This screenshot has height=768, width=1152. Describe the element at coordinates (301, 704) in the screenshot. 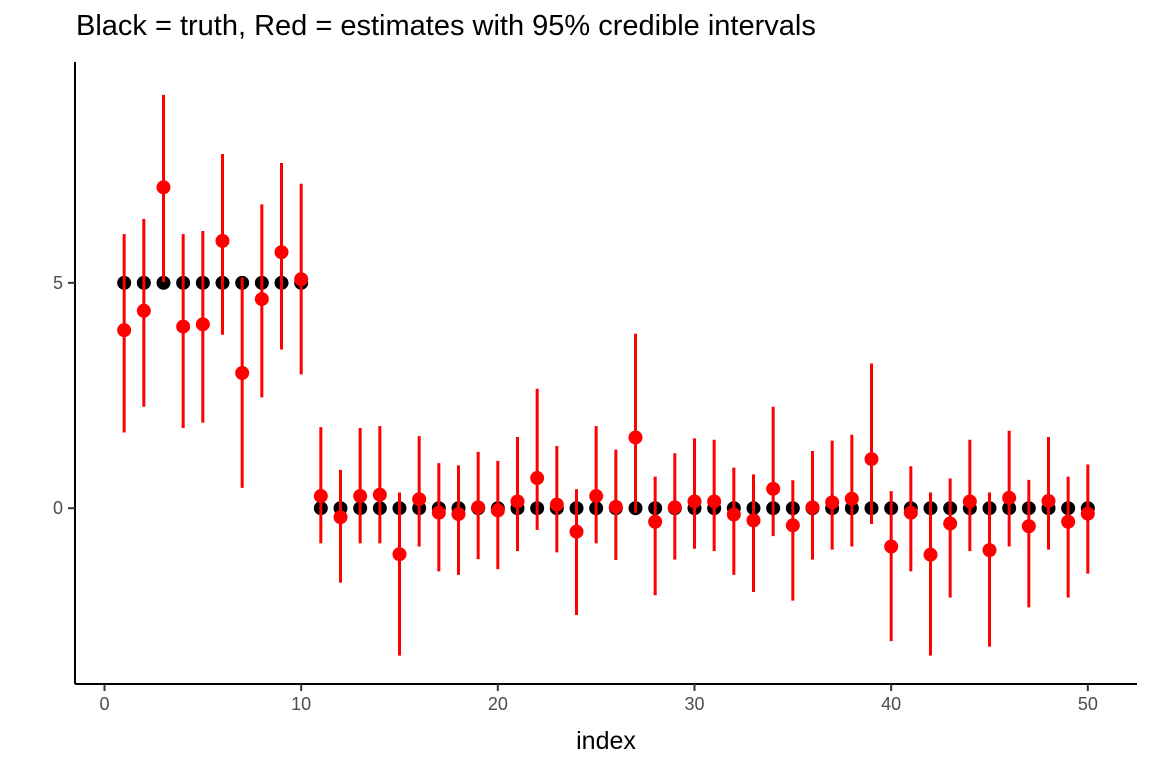

I see `x-tick-label-10: 10` at that location.